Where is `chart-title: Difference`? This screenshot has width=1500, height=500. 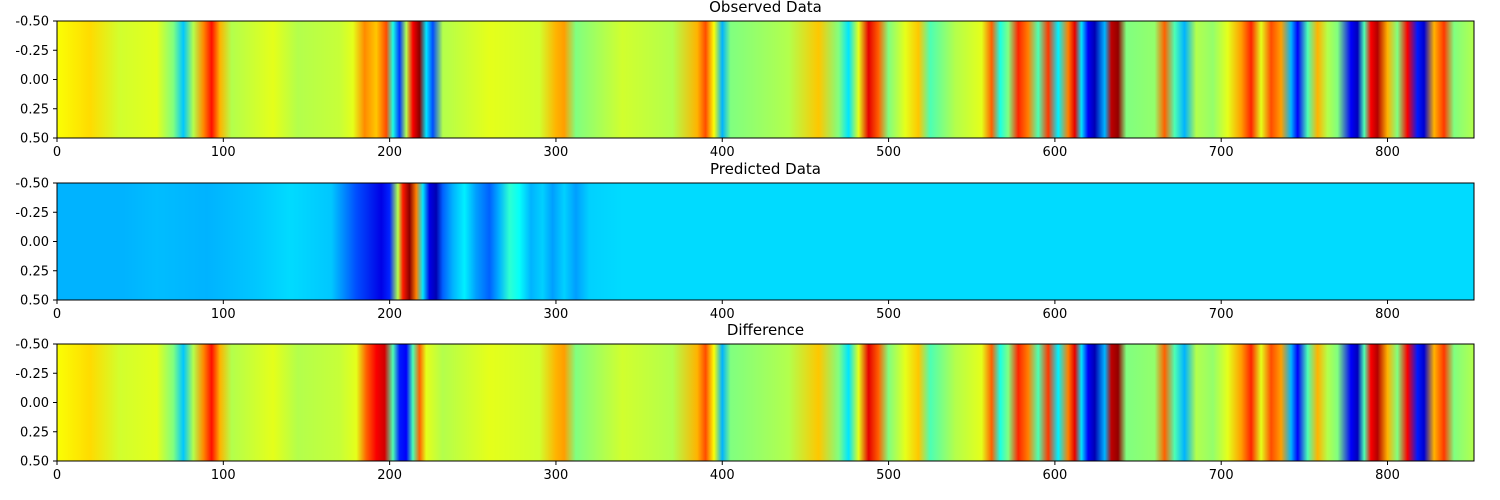
chart-title: Difference is located at coordinates (765, 330).